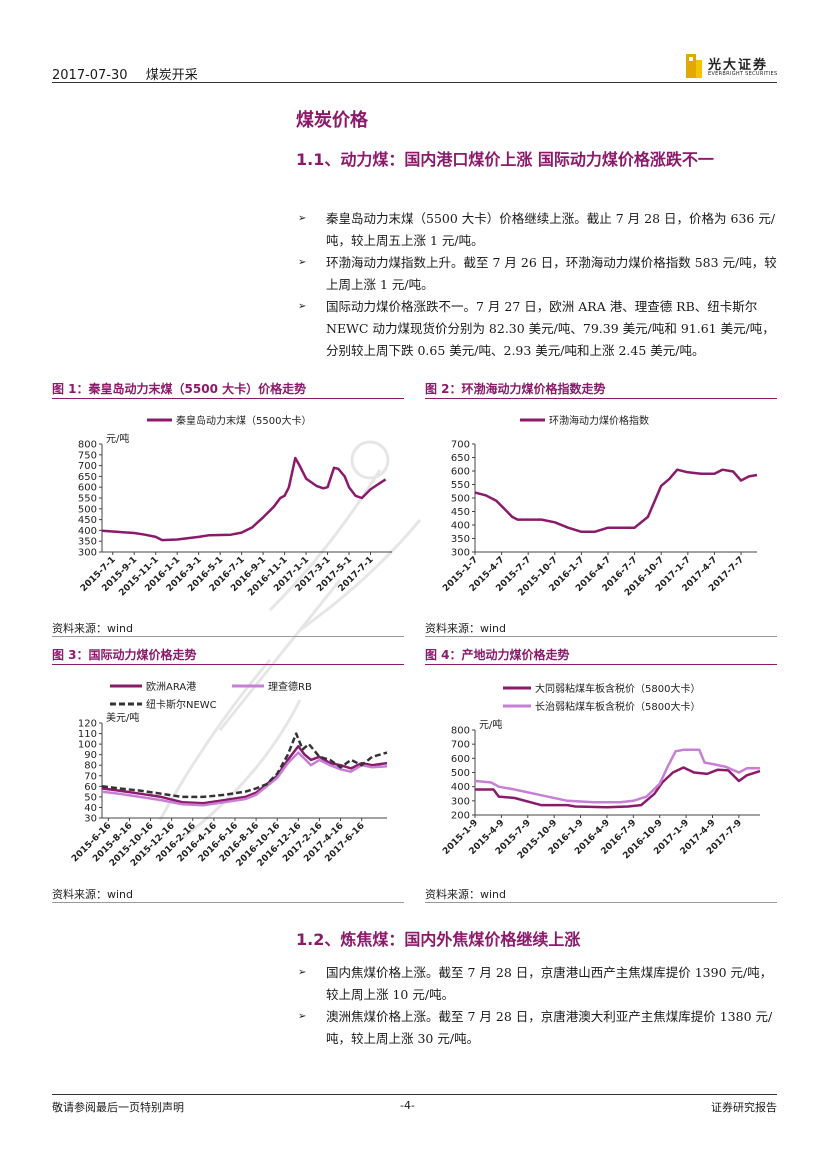  What do you see at coordinates (228, 664) in the screenshot?
I see `figure-3-rule` at bounding box center [228, 664].